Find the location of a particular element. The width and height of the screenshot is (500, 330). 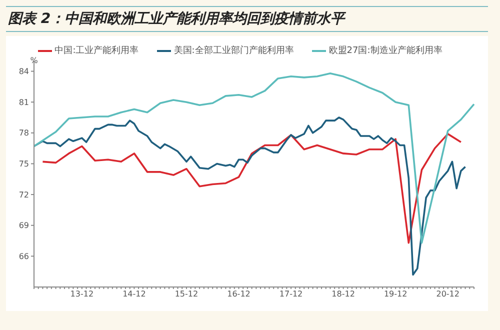

x-tick-label: 13-12 is located at coordinates (82, 294).